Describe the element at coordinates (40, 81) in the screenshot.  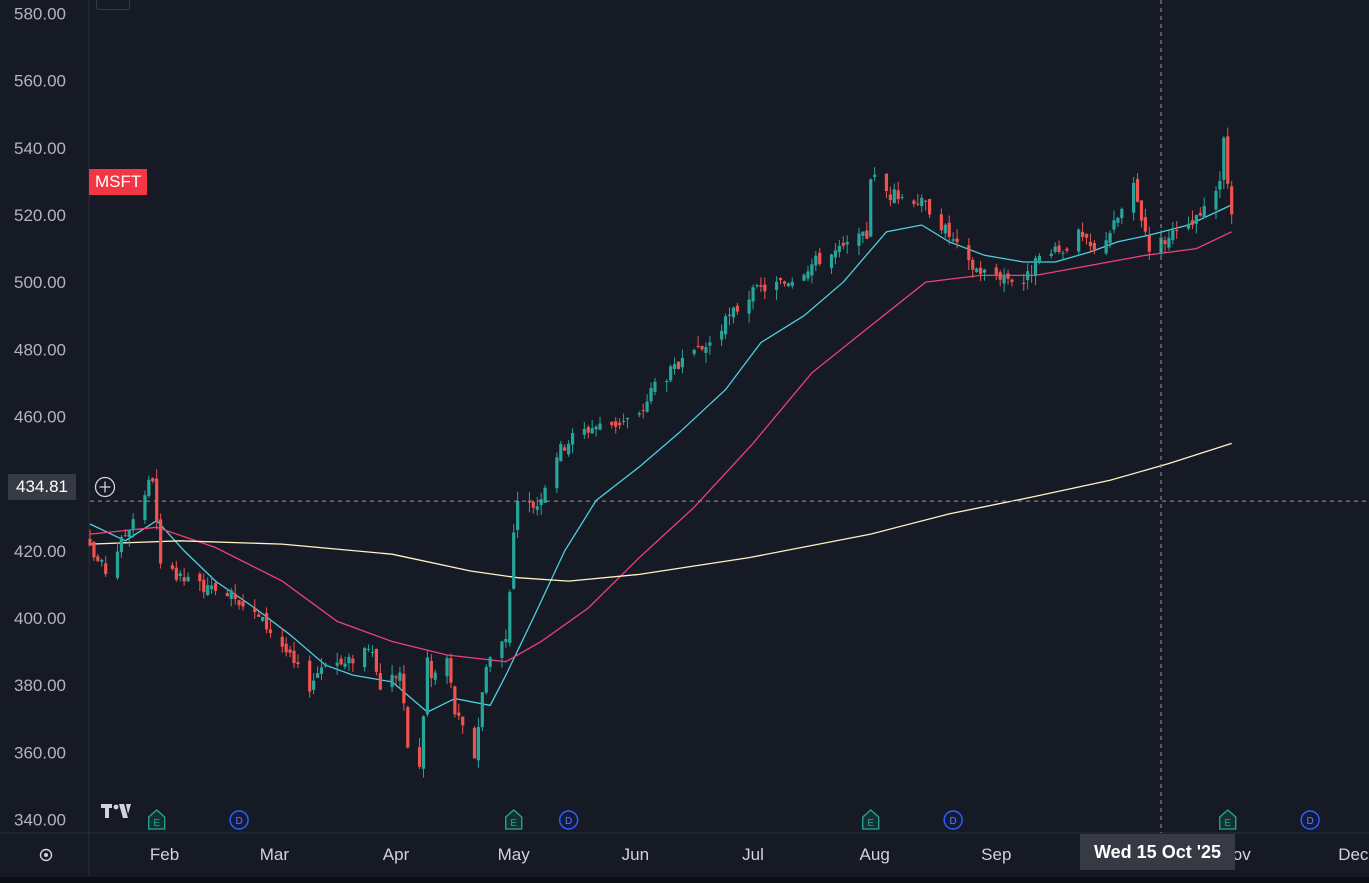
I see `y-tick-label: 560.00` at that location.